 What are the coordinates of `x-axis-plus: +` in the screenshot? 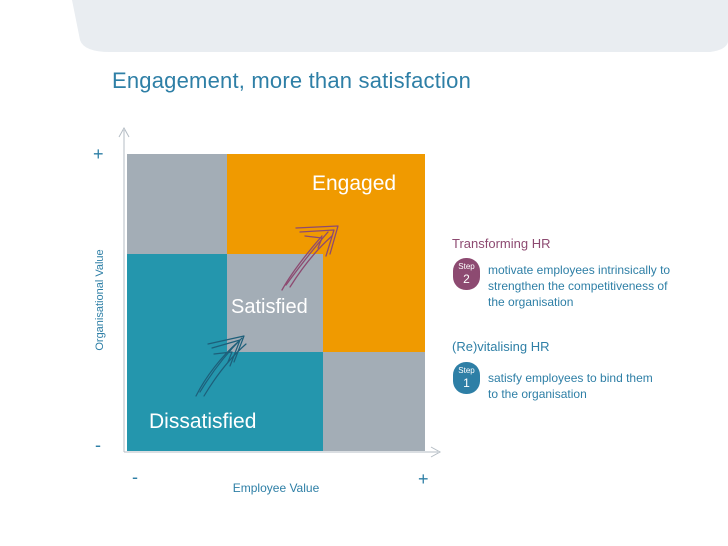 It's located at (423, 479).